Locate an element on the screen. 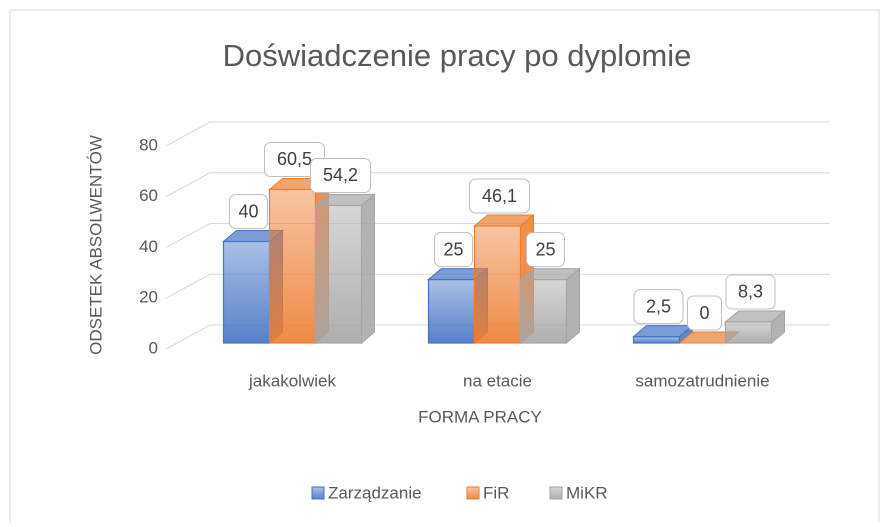 Image resolution: width=887 pixels, height=527 pixels. x-tick-label: jakakolwiek is located at coordinates (292, 380).